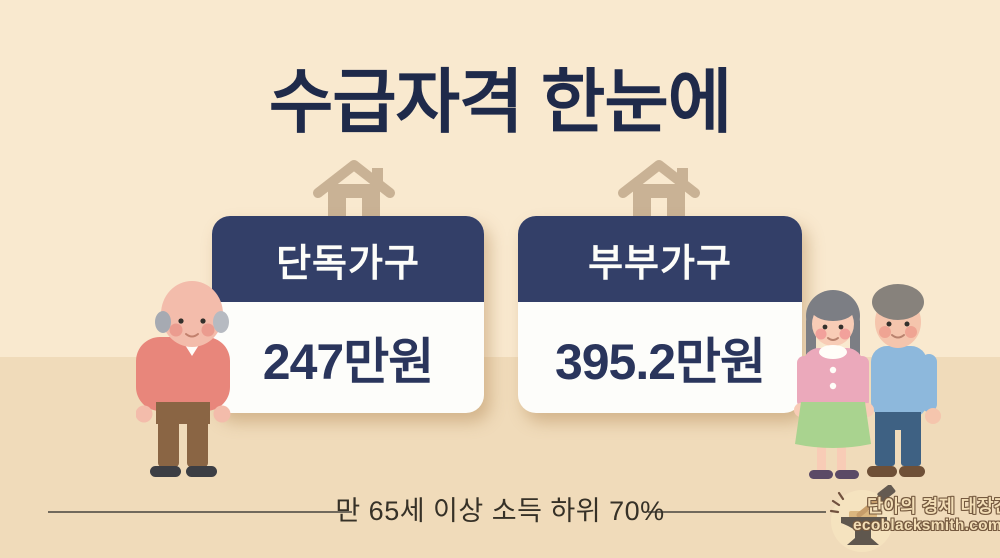 The width and height of the screenshot is (1000, 558). Describe the element at coordinates (348, 361) in the screenshot. I see `card-single-household-value: 247만원` at that location.